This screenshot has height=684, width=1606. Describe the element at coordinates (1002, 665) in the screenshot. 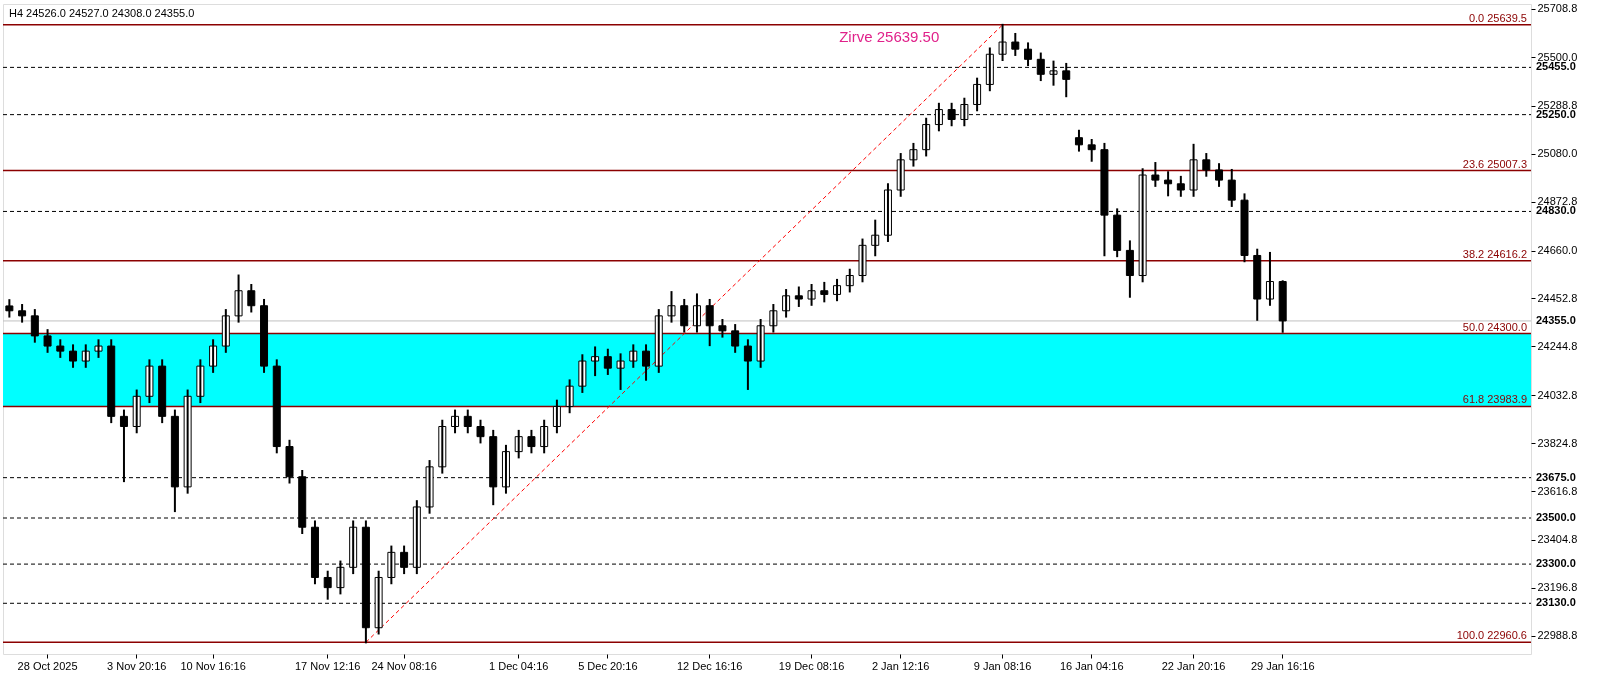

I see `x-tick-label: 9 Jan 08:16` at that location.